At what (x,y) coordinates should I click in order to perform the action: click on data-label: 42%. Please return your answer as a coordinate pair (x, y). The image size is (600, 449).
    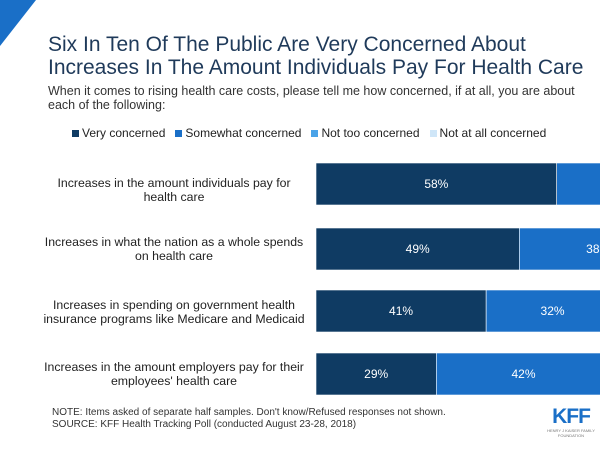
    Looking at the image, I should click on (523, 374).